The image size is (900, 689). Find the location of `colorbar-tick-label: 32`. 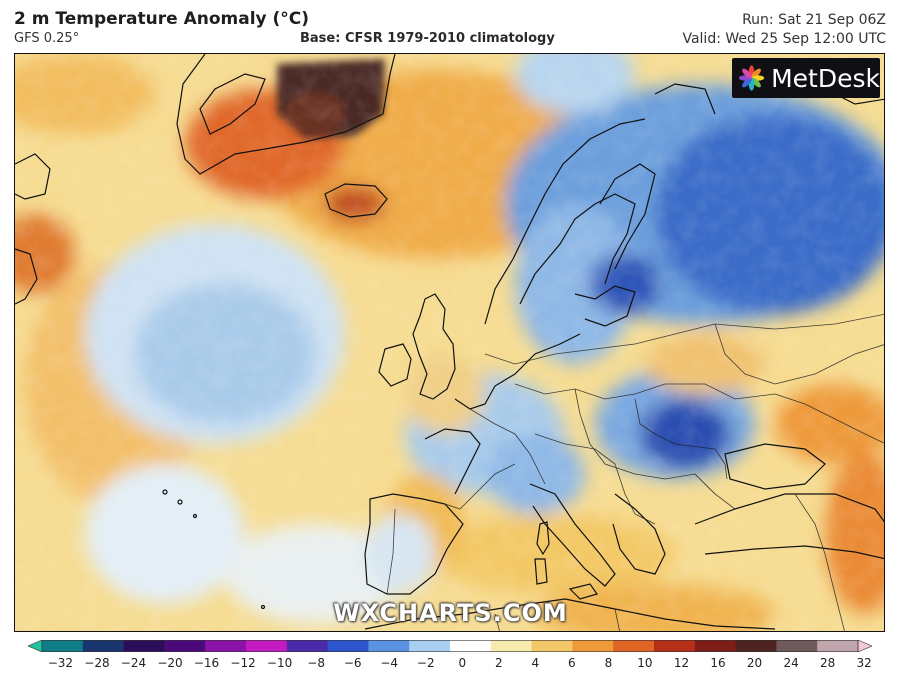

colorbar-tick-label: 32 is located at coordinates (864, 663).